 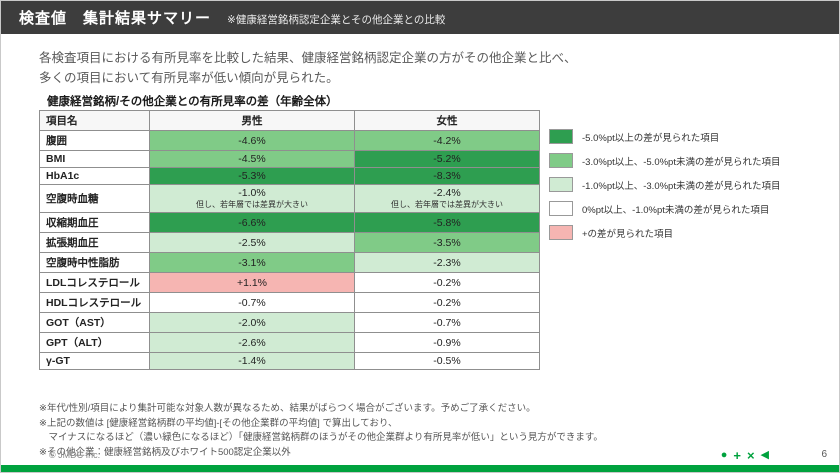 What do you see at coordinates (561, 232) in the screenshot?
I see `legend-swatch-pink` at bounding box center [561, 232].